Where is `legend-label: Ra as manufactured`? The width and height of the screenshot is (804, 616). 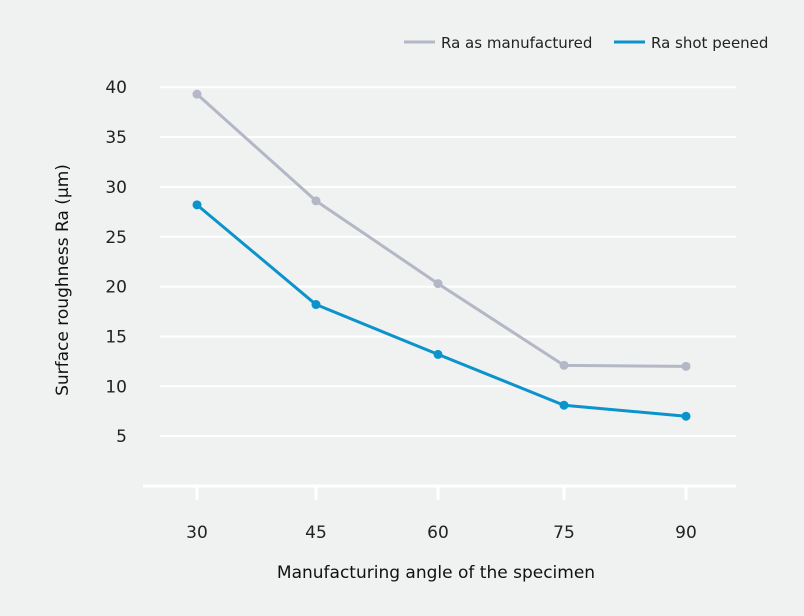 legend-label: Ra as manufactured is located at coordinates (516, 43).